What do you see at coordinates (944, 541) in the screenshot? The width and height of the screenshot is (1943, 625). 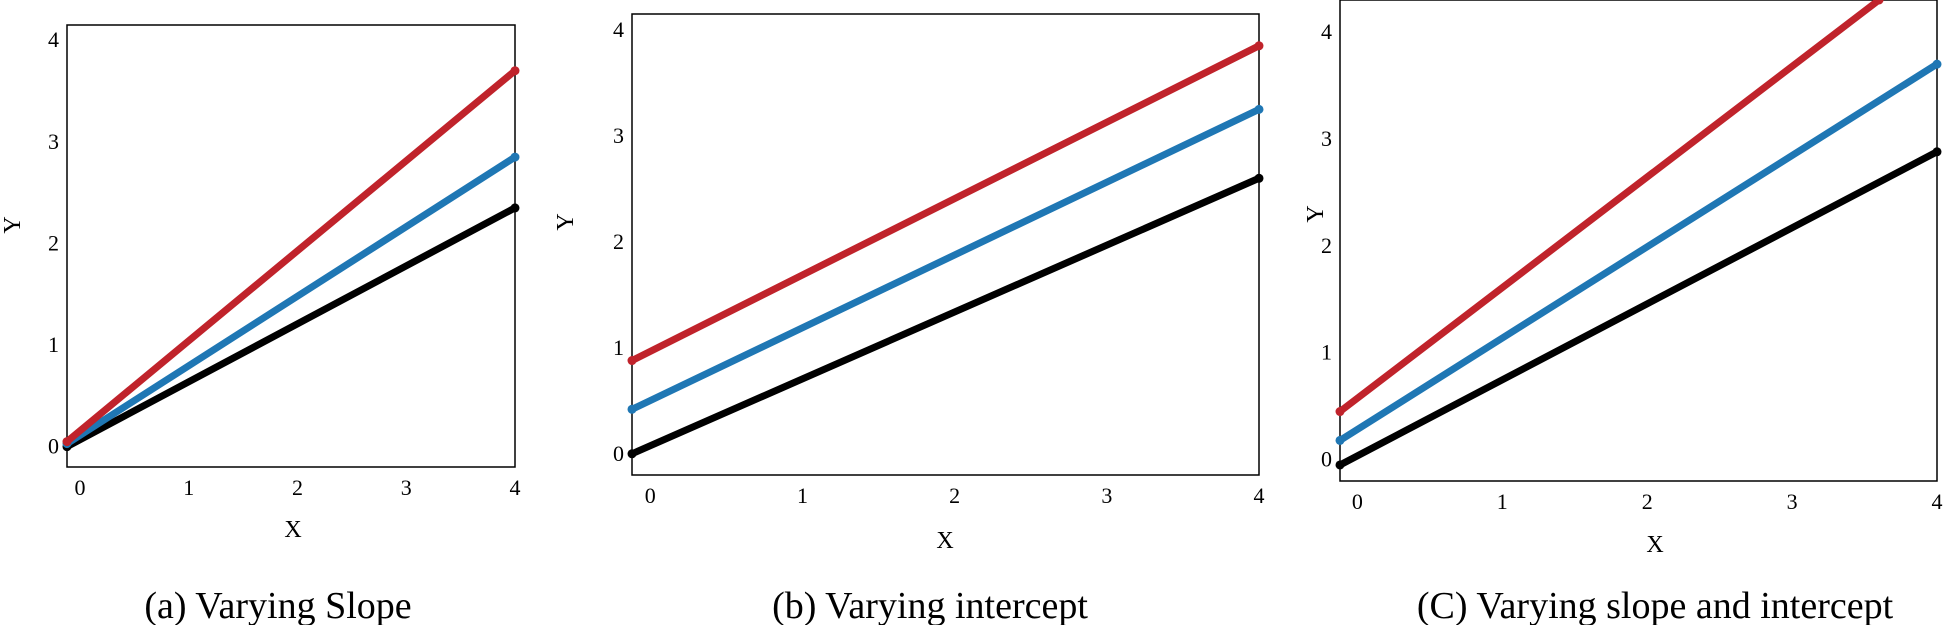 I see `panel-b-xlabel: X` at bounding box center [944, 541].